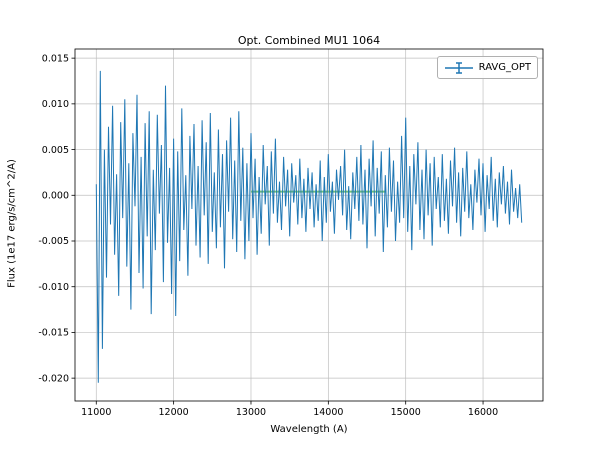 The width and height of the screenshot is (600, 450). Describe the element at coordinates (504, 67) in the screenshot. I see `legend-label: RAVG_OPT` at that location.